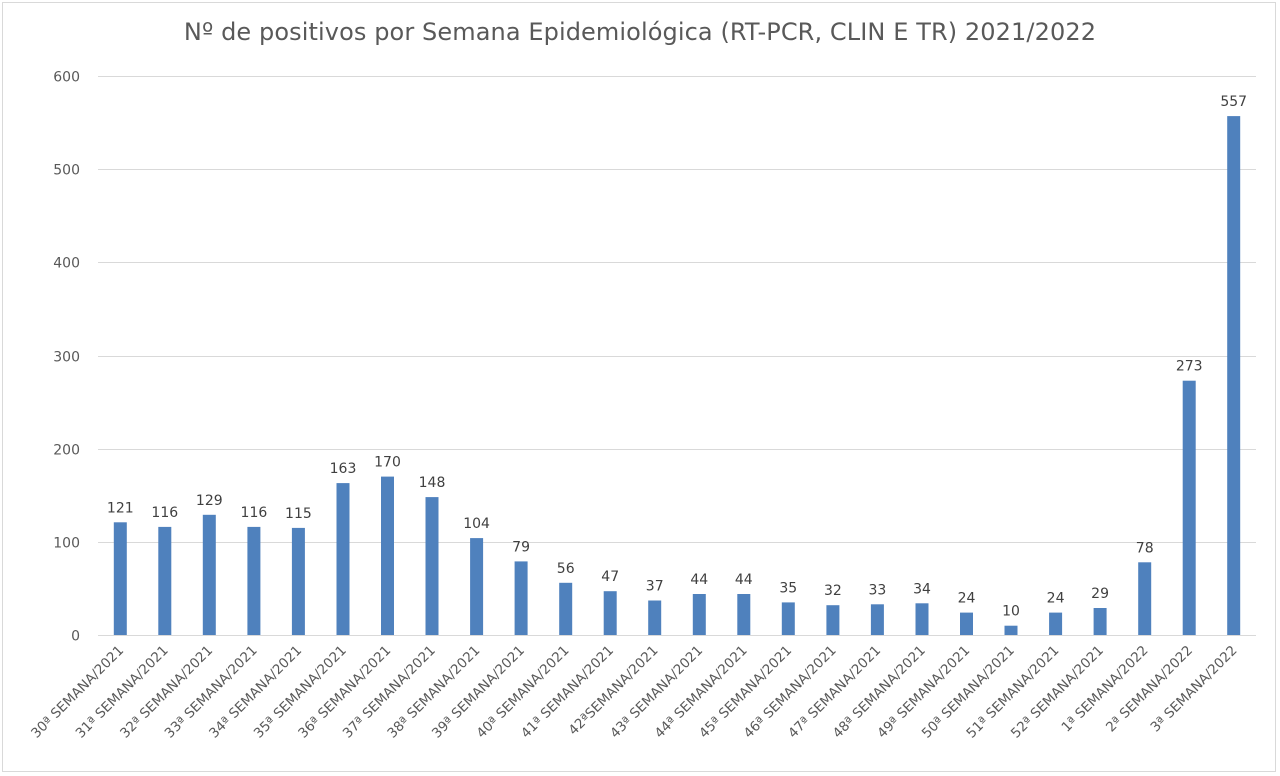 The width and height of the screenshot is (1280, 776). I want to click on y-tick-label: 400, so click(66, 264).